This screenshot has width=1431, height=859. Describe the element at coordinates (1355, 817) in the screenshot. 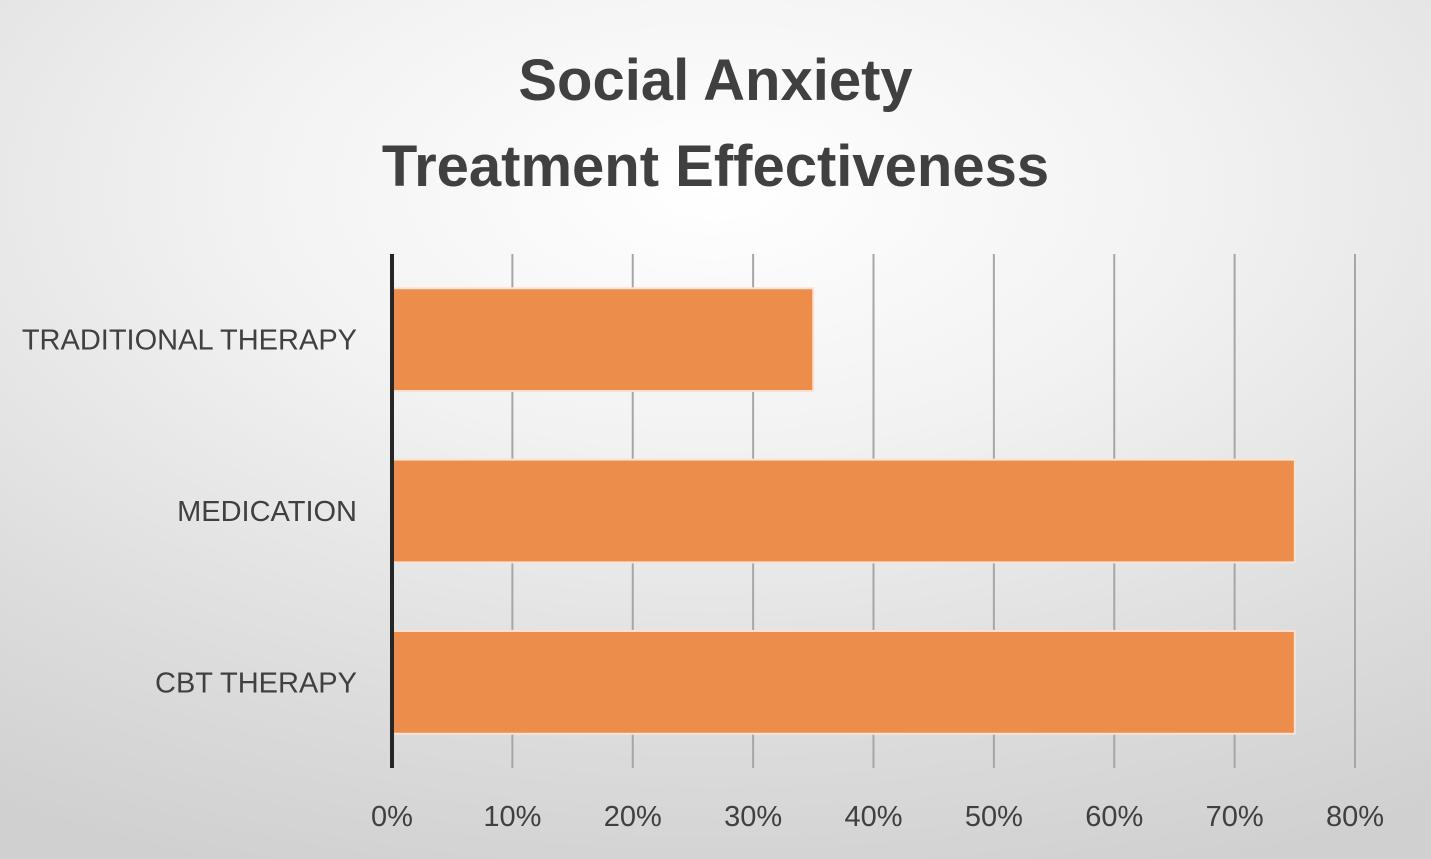

I see `x-tick-label: 80%` at that location.